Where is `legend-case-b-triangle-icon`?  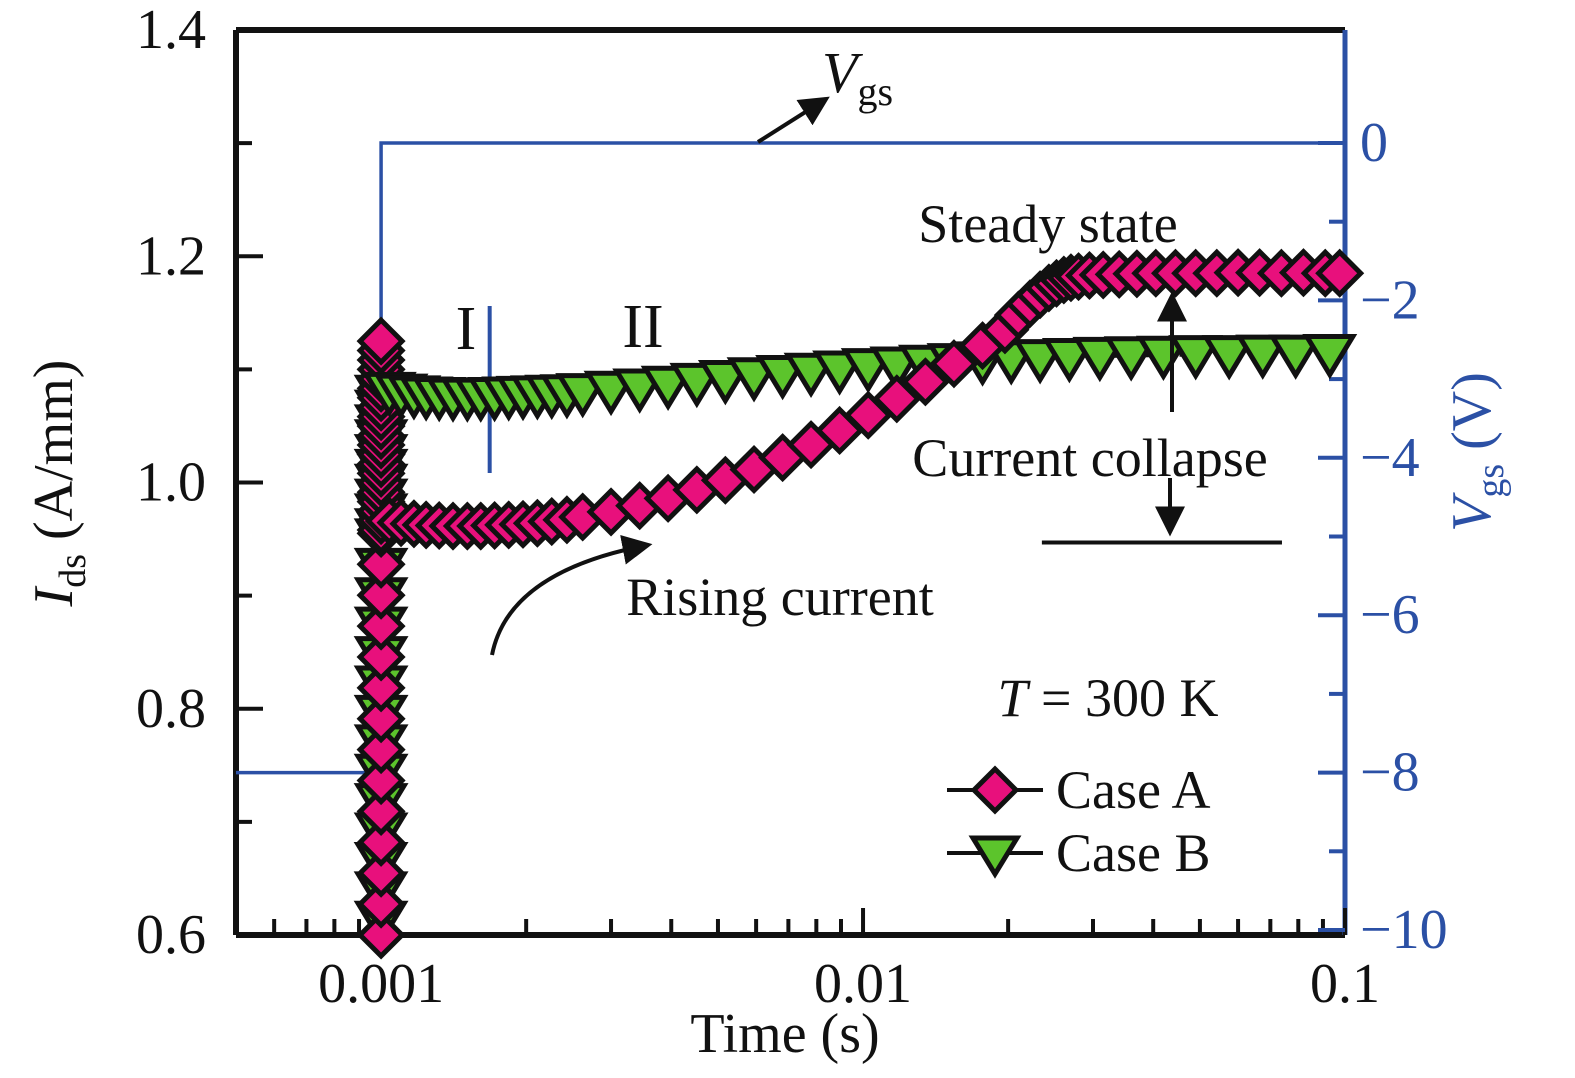
legend-case-b-triangle-icon is located at coordinates (995, 857).